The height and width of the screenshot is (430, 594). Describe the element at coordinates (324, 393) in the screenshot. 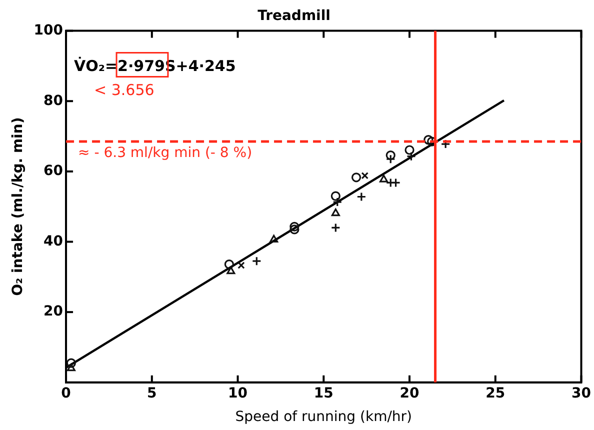

I see `x-tick-label: 15` at that location.